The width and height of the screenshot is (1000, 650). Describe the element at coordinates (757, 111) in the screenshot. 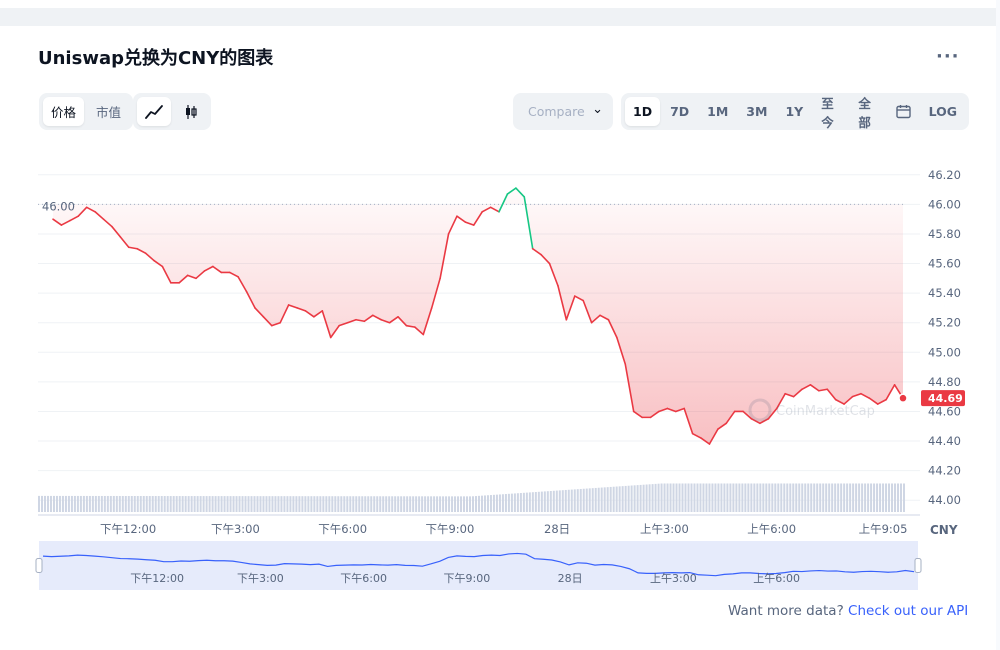

I see `range-3m: 3M` at that location.